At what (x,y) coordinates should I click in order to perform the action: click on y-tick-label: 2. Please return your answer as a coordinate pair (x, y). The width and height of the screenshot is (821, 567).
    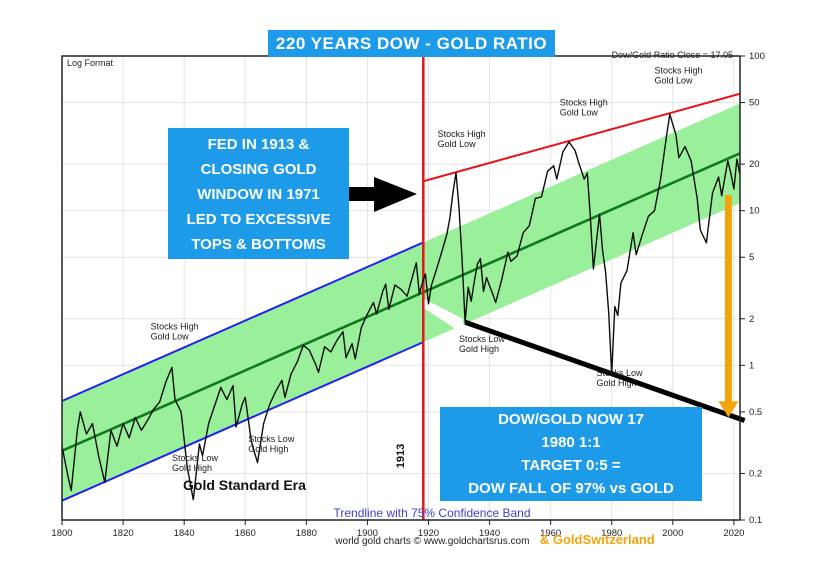
    Looking at the image, I should click on (751, 319).